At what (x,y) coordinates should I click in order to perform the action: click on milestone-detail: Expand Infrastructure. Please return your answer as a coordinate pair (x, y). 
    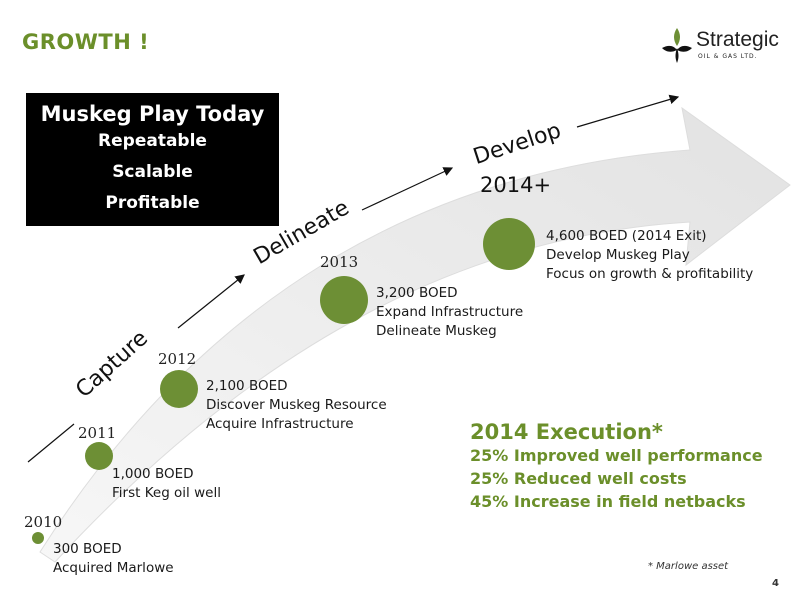
    Looking at the image, I should click on (450, 312).